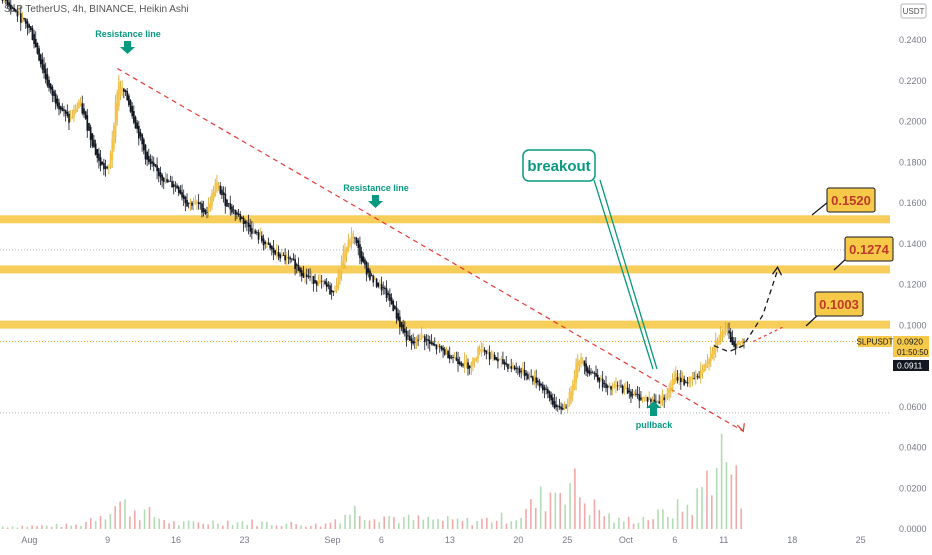 This screenshot has width=932, height=555. I want to click on annotation-resistance-1: Resistance line, so click(128, 41).